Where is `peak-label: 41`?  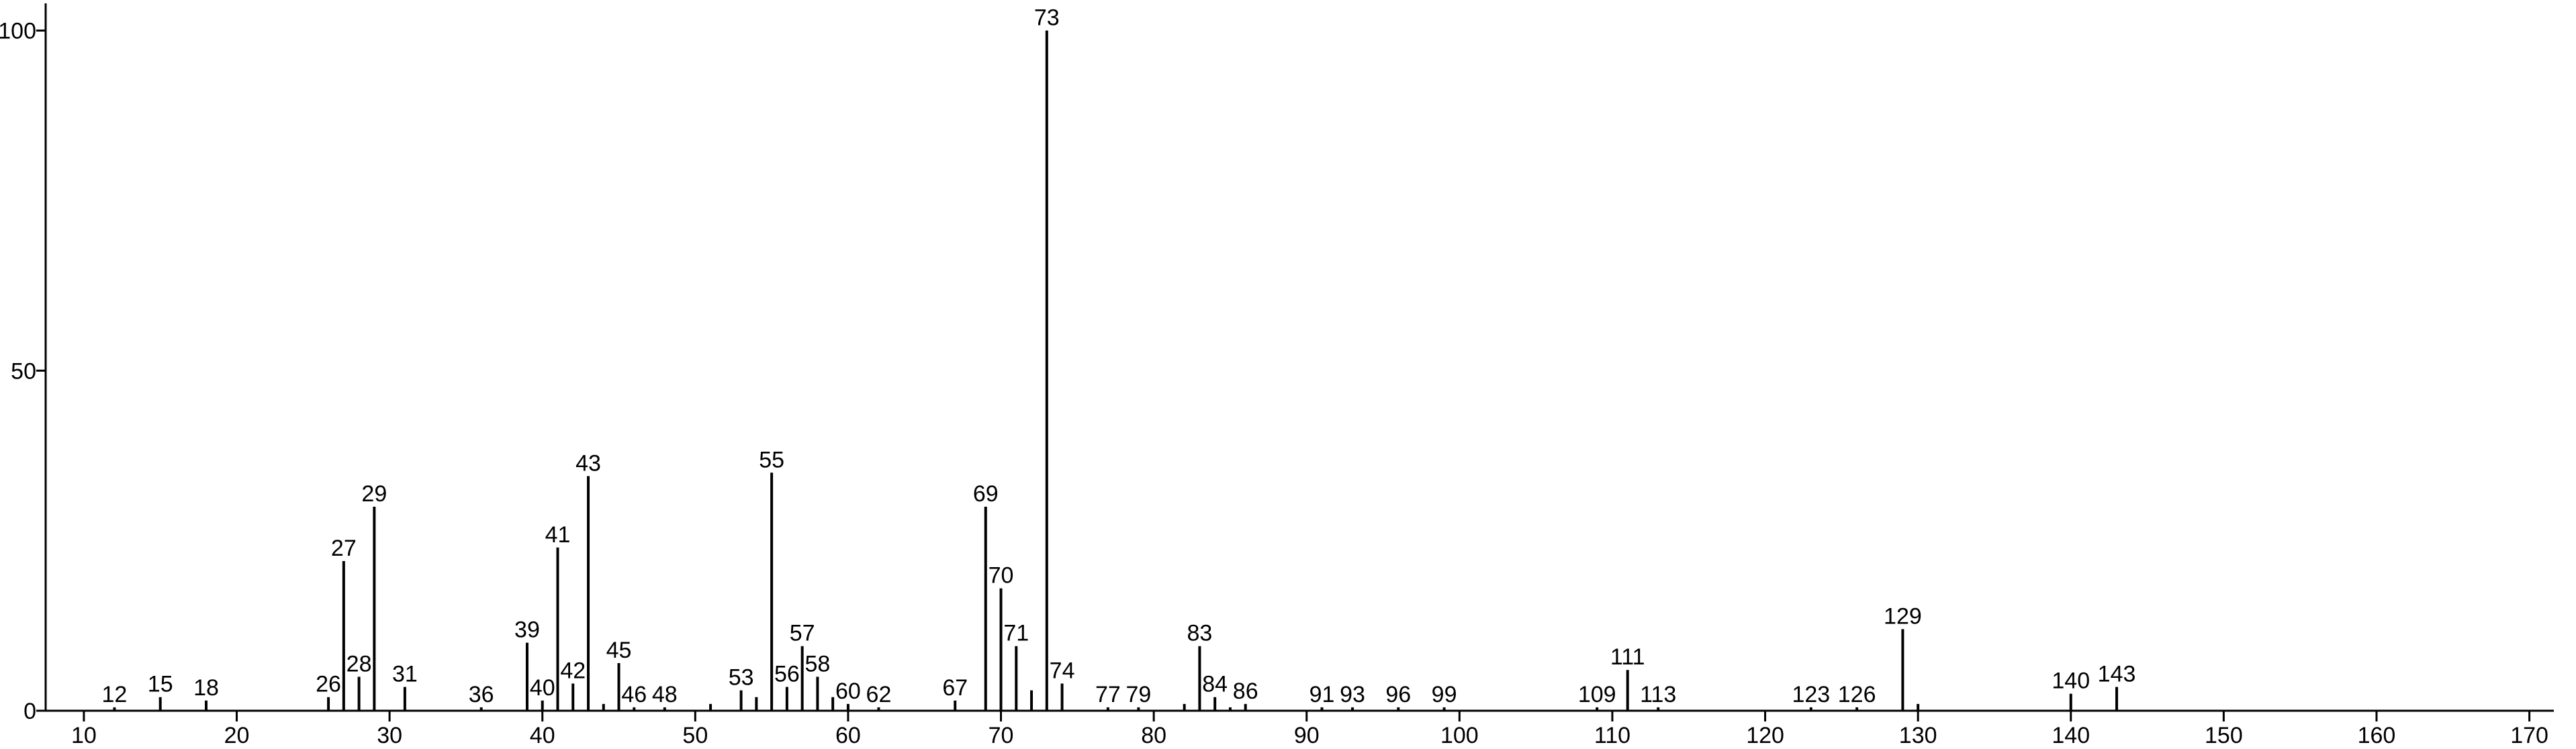 peak-label: 41 is located at coordinates (558, 535).